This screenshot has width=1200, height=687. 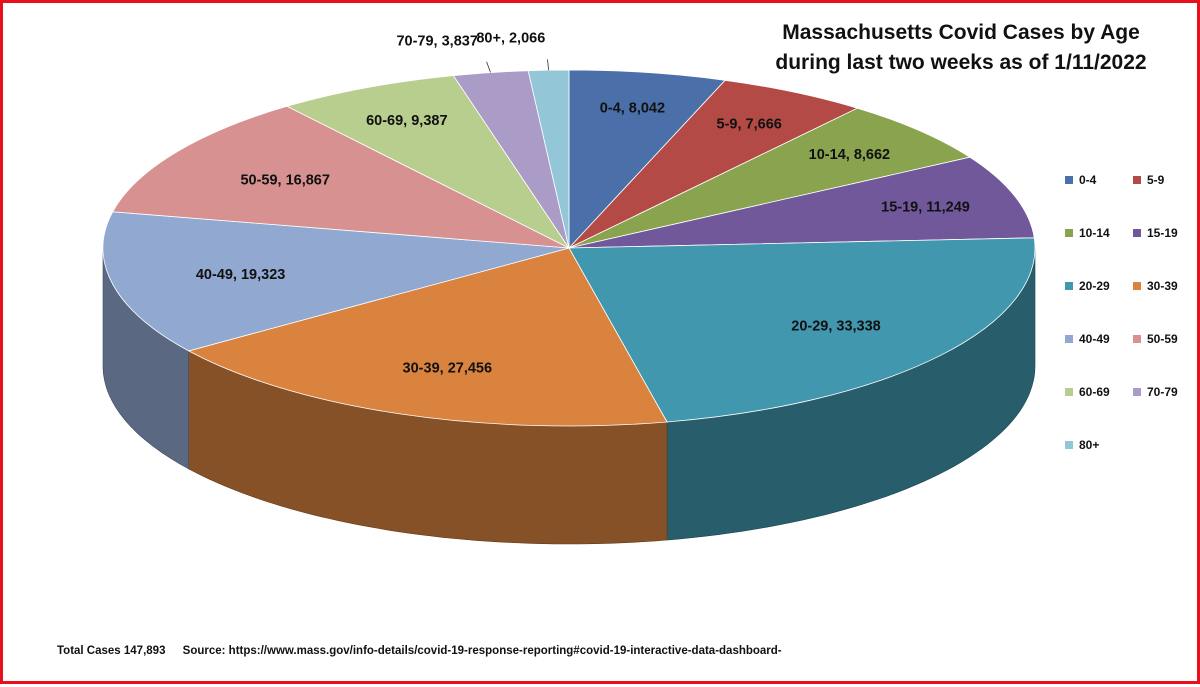 What do you see at coordinates (961, 62) in the screenshot?
I see `chart-title-line-2: during last two weeks as of 1/11/2022` at bounding box center [961, 62].